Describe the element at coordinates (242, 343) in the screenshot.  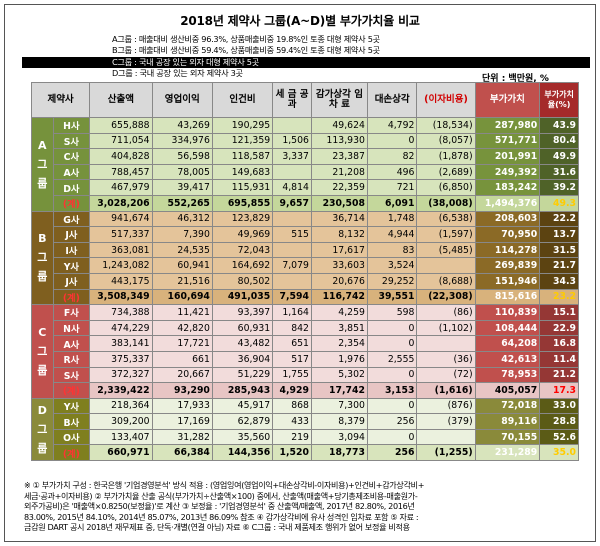
I see `table-cell: 43,482` at that location.